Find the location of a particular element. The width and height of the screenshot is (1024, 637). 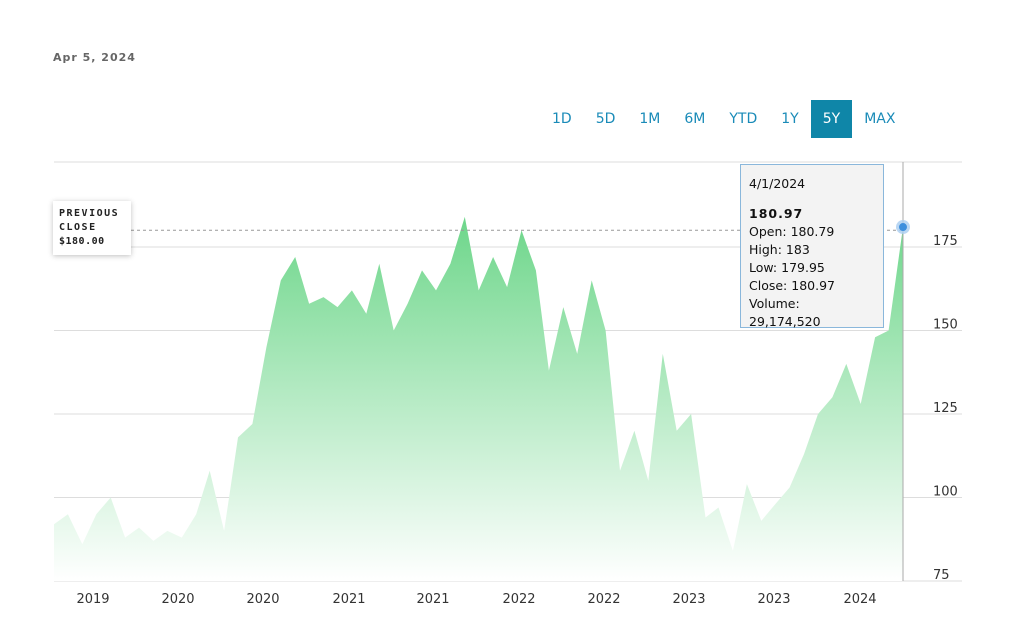

previous-close-value: $180.00 is located at coordinates (82, 241).